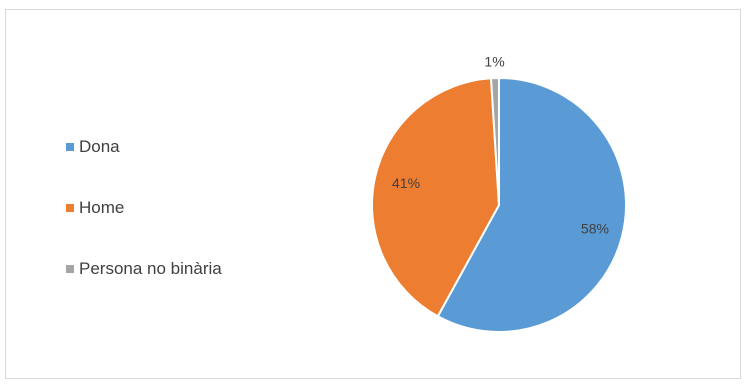 The image size is (747, 385). What do you see at coordinates (102, 207) in the screenshot?
I see `legend-label-home: Home` at bounding box center [102, 207].